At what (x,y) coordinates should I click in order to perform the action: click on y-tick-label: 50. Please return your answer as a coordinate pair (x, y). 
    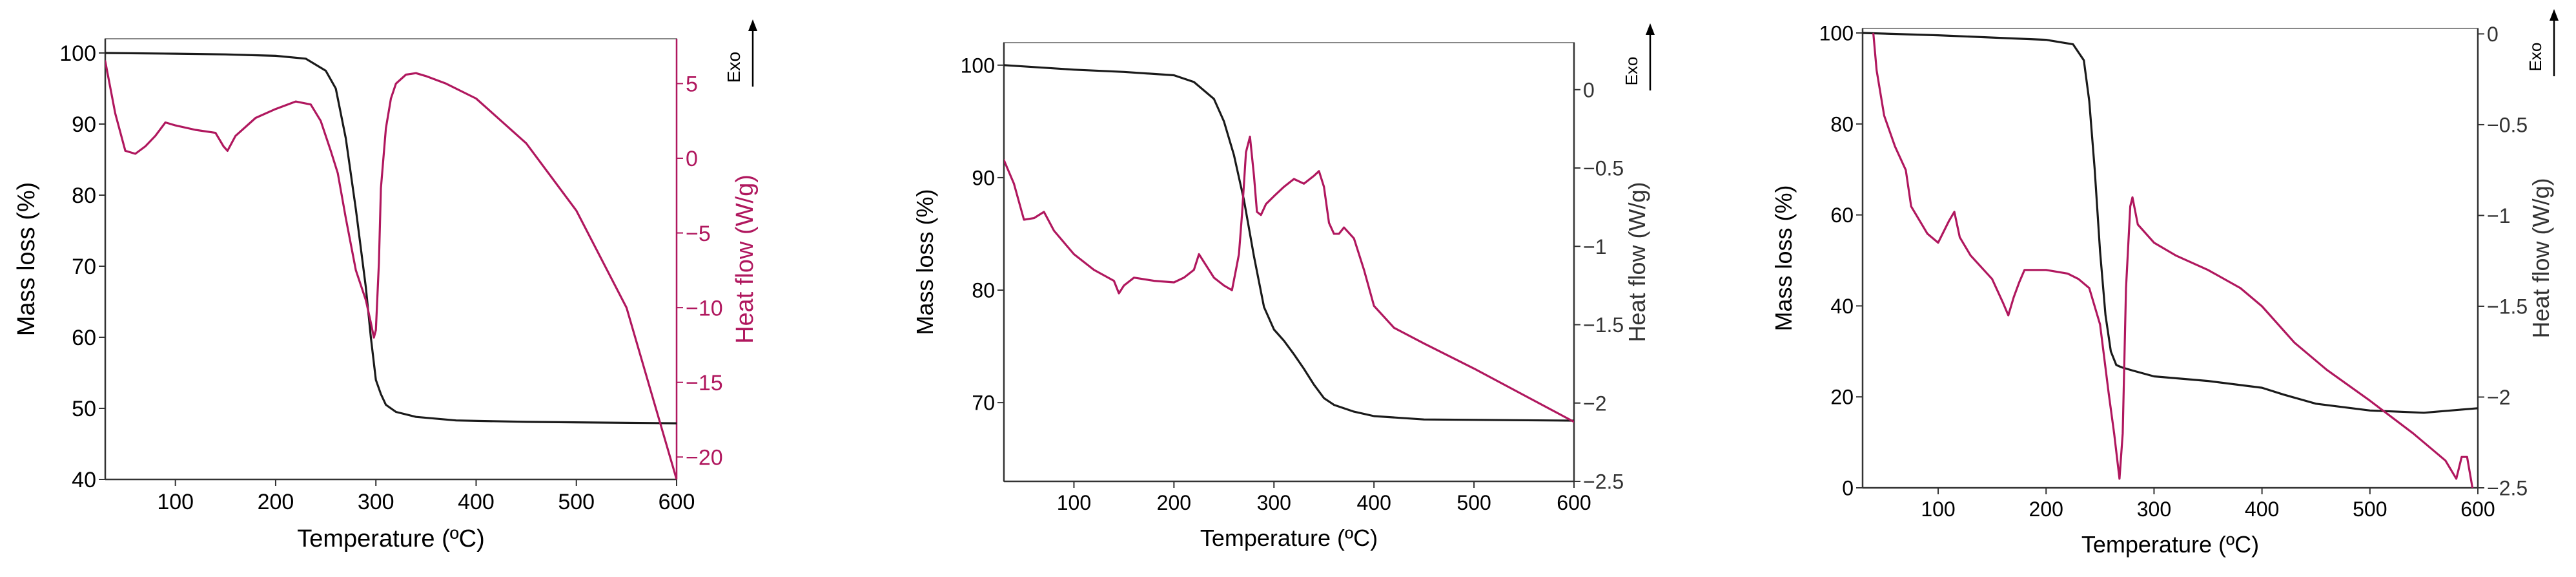
    Looking at the image, I should click on (84, 409).